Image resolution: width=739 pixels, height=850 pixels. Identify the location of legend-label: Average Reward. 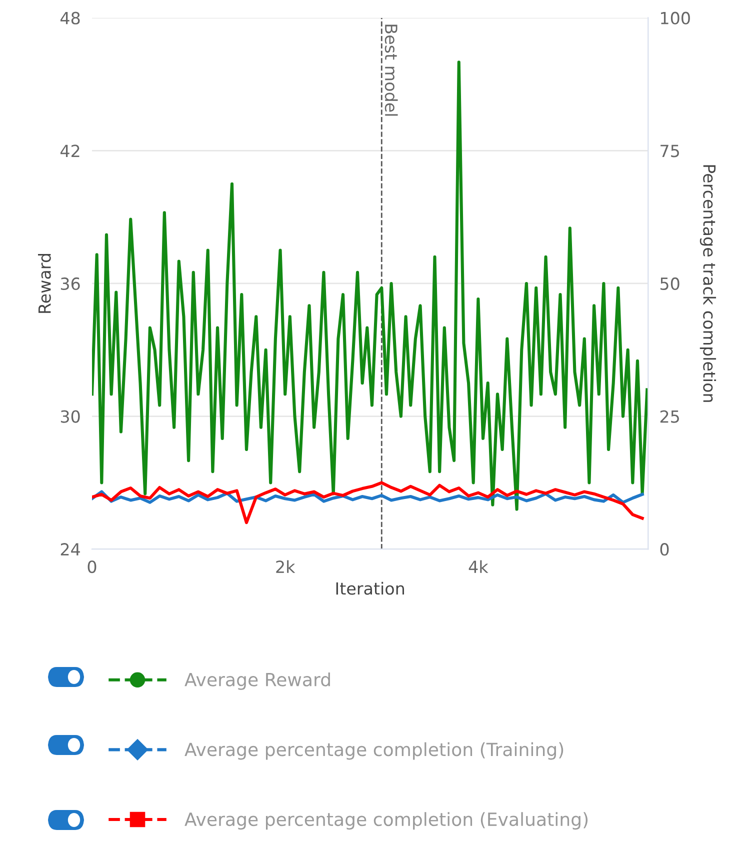
(257, 681).